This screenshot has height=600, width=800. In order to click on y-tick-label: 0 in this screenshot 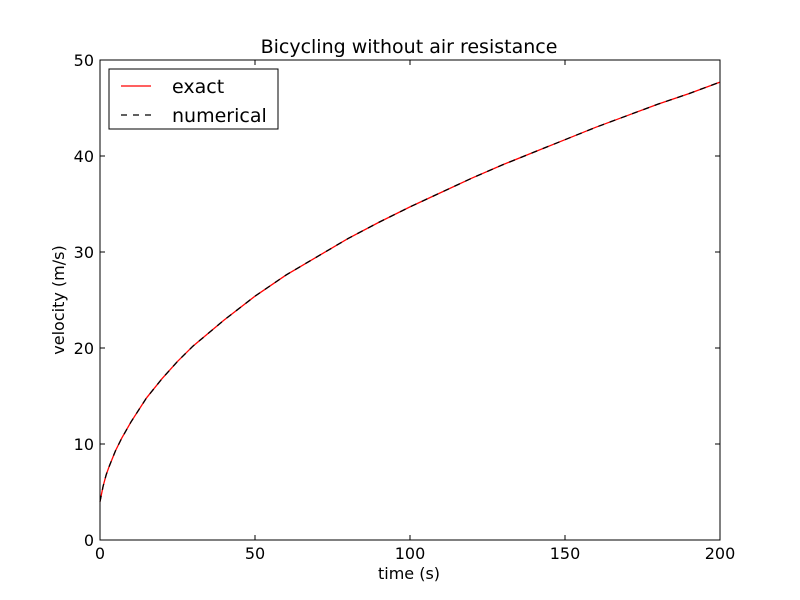, I will do `click(89, 540)`.